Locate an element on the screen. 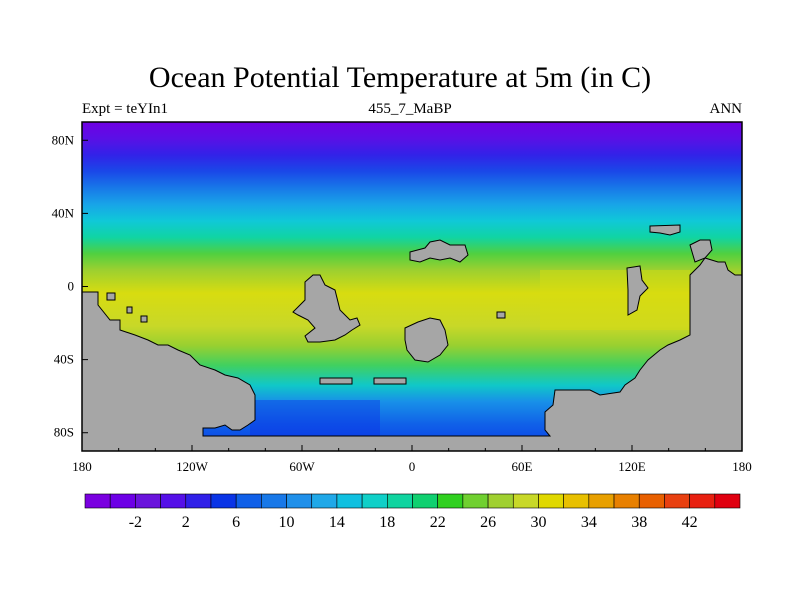  colorbar: -2 2 6 10 14 18 22 26 30 34 38 42 is located at coordinates (412, 512).